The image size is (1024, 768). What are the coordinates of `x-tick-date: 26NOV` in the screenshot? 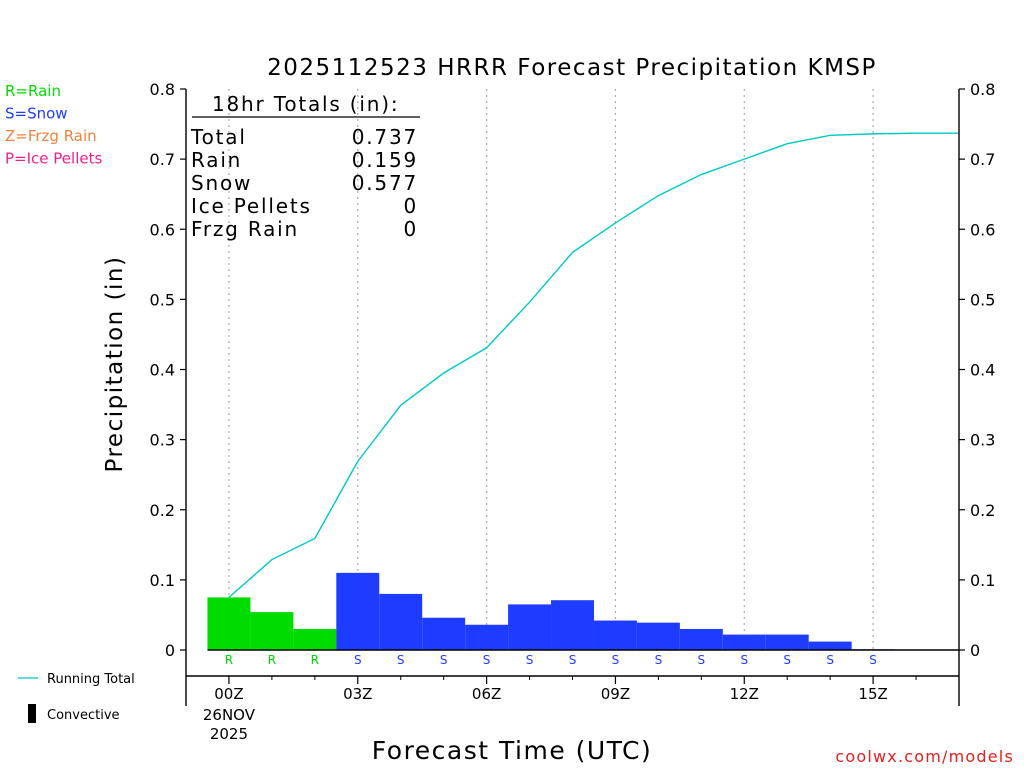 It's located at (229, 715).